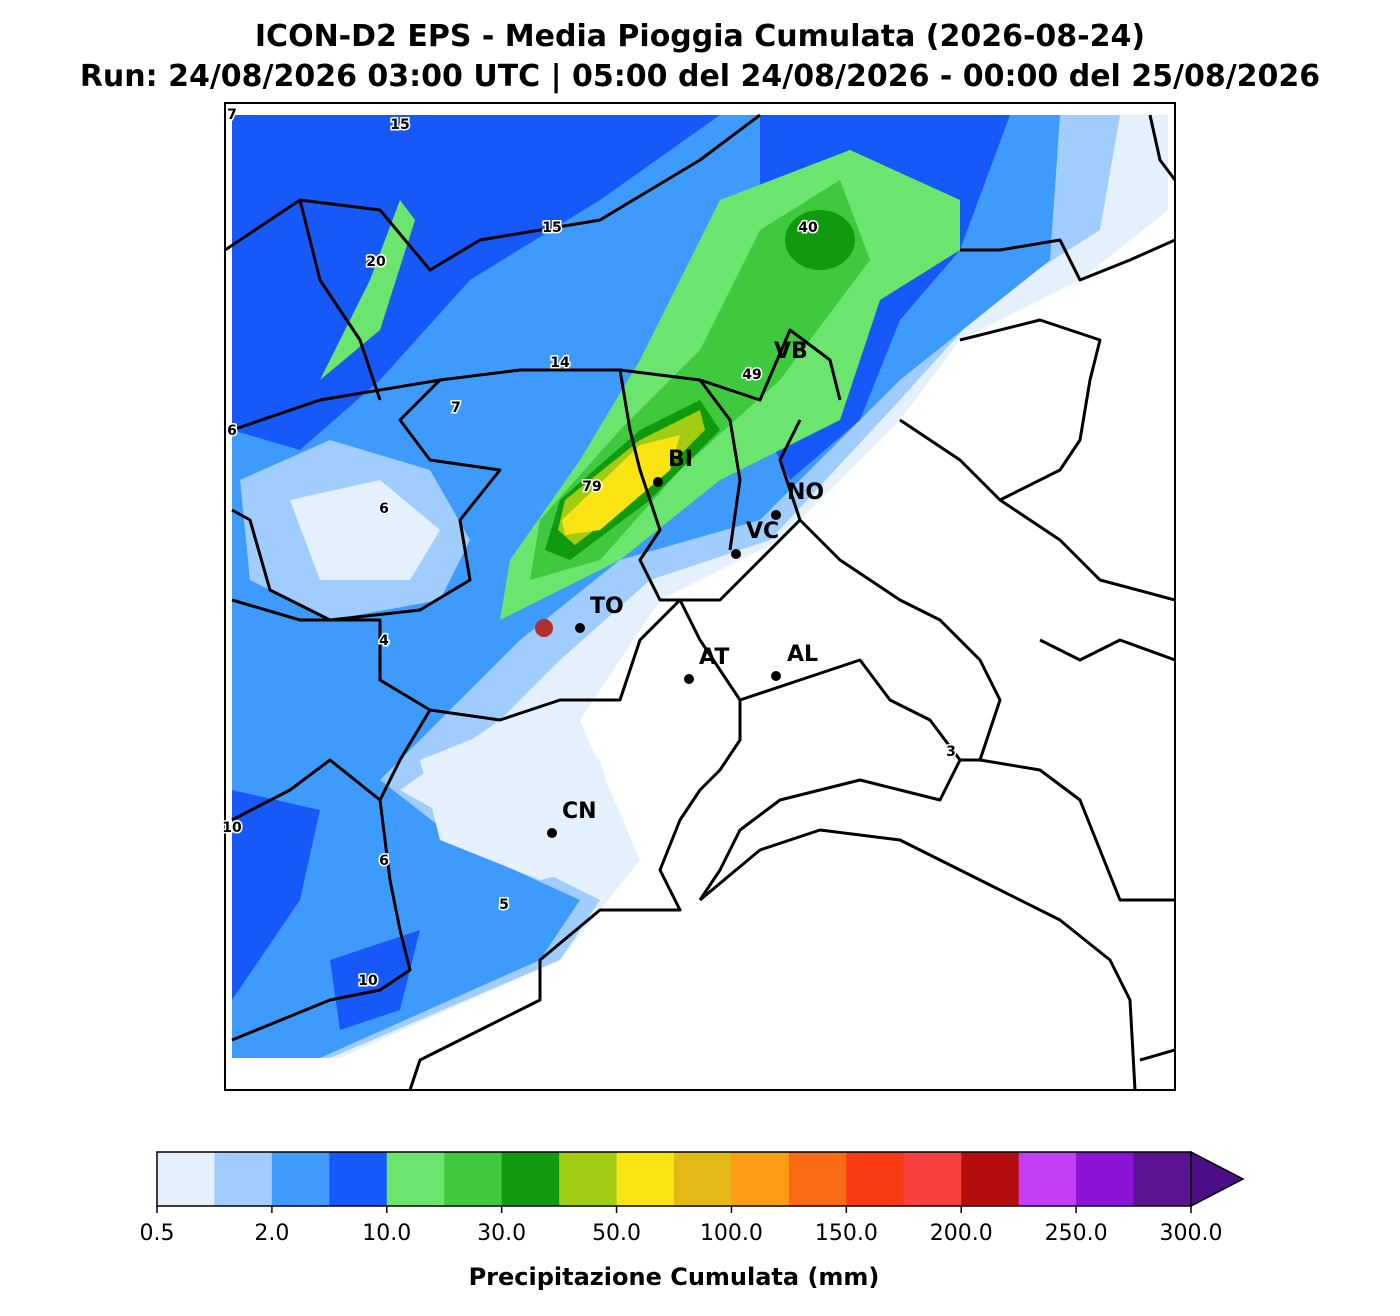 The height and width of the screenshot is (1316, 1400). I want to click on city-label: VC, so click(762, 531).